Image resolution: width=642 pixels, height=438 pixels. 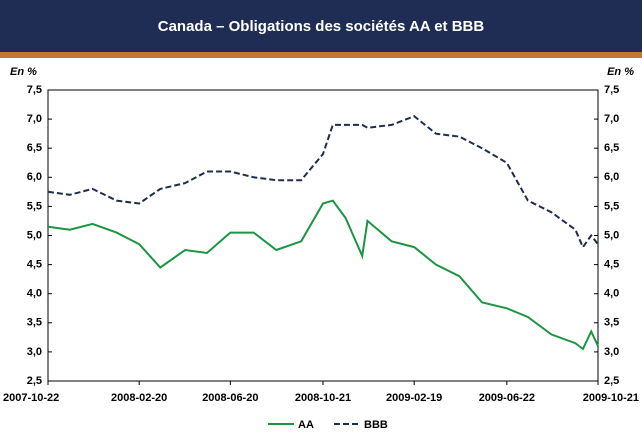 What do you see at coordinates (34, 148) in the screenshot?
I see `y-tick-label: 6,5` at bounding box center [34, 148].